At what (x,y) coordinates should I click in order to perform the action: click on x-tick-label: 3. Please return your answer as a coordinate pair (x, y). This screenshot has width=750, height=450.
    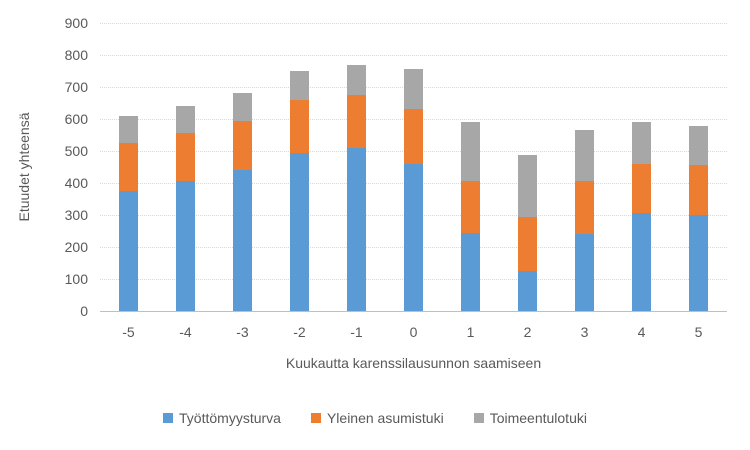
    Looking at the image, I should click on (584, 332).